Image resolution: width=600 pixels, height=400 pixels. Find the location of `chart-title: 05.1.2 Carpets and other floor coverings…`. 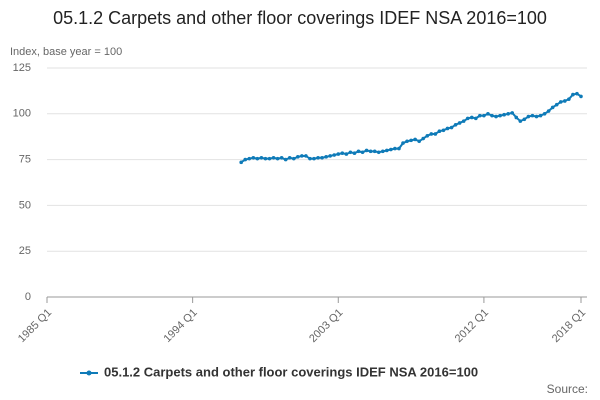

chart-title: 05.1.2 Carpets and other floor coverings… is located at coordinates (300, 18).